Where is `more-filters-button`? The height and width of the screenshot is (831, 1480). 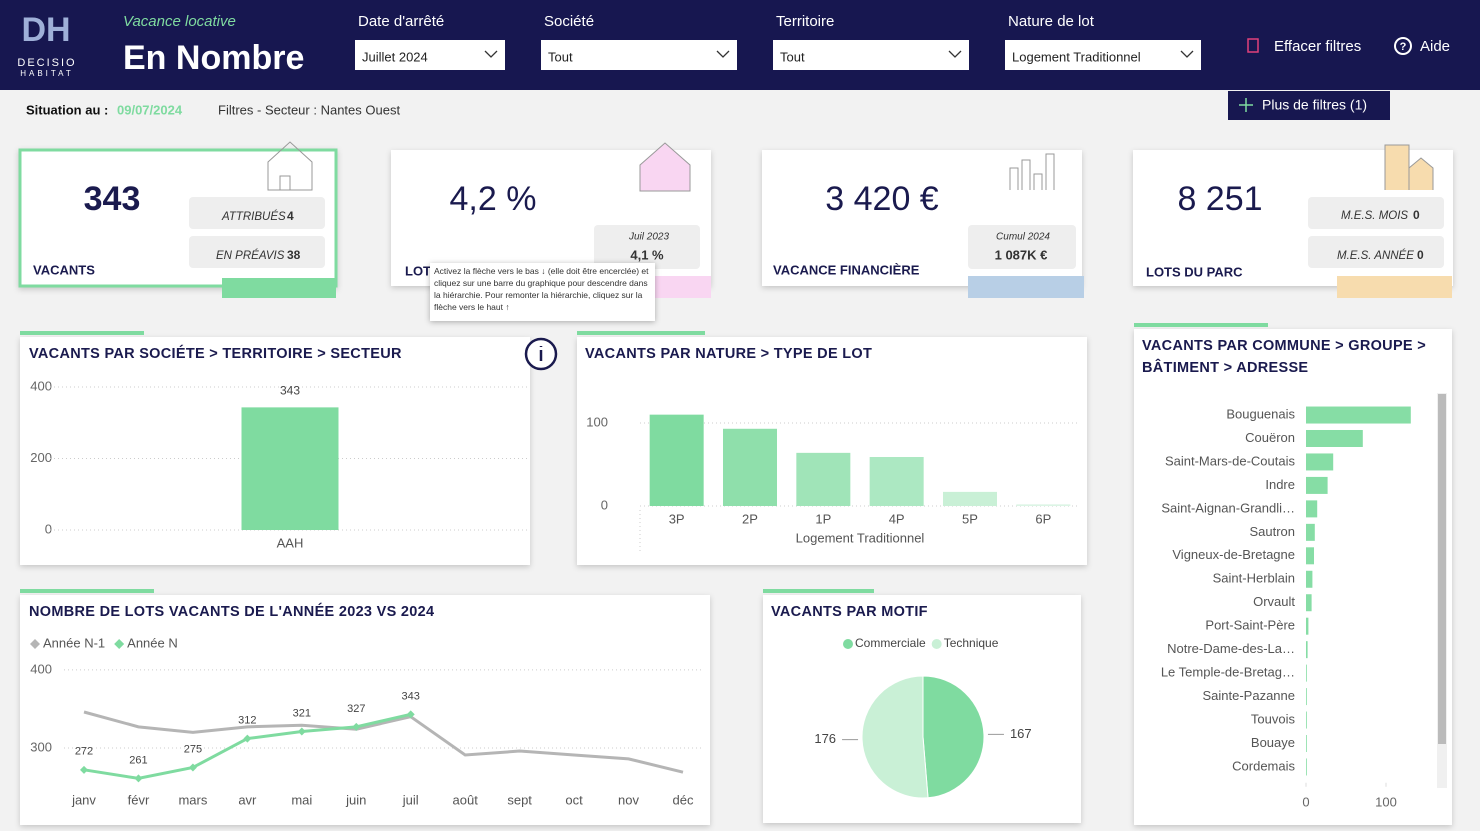
more-filters-button is located at coordinates (1309, 105).